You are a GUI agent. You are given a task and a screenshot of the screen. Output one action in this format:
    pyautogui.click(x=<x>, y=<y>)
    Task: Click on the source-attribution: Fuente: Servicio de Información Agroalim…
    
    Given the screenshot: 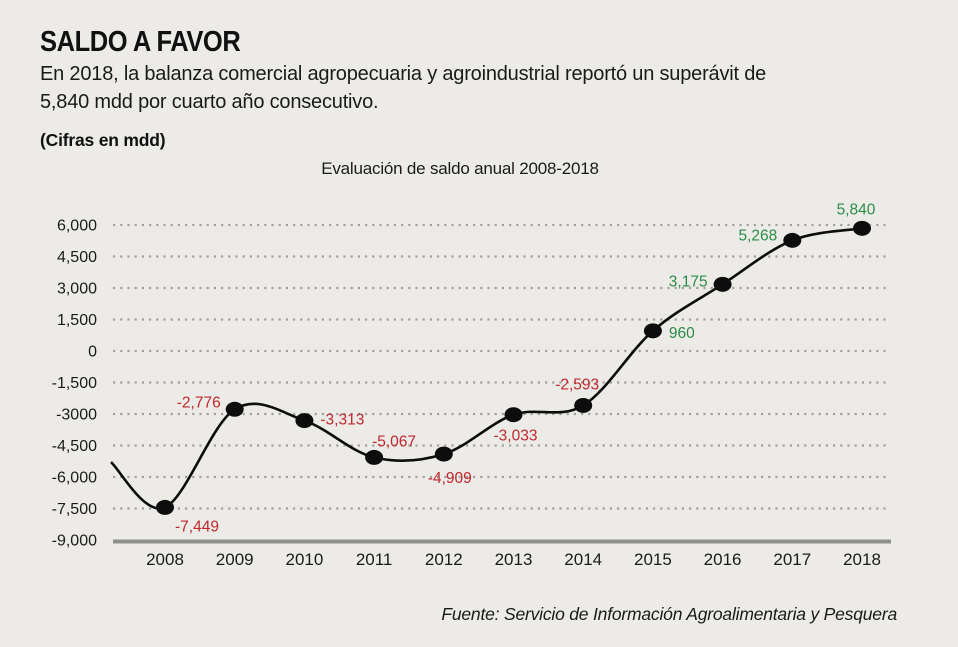 What is the action you would take?
    pyautogui.click(x=669, y=614)
    